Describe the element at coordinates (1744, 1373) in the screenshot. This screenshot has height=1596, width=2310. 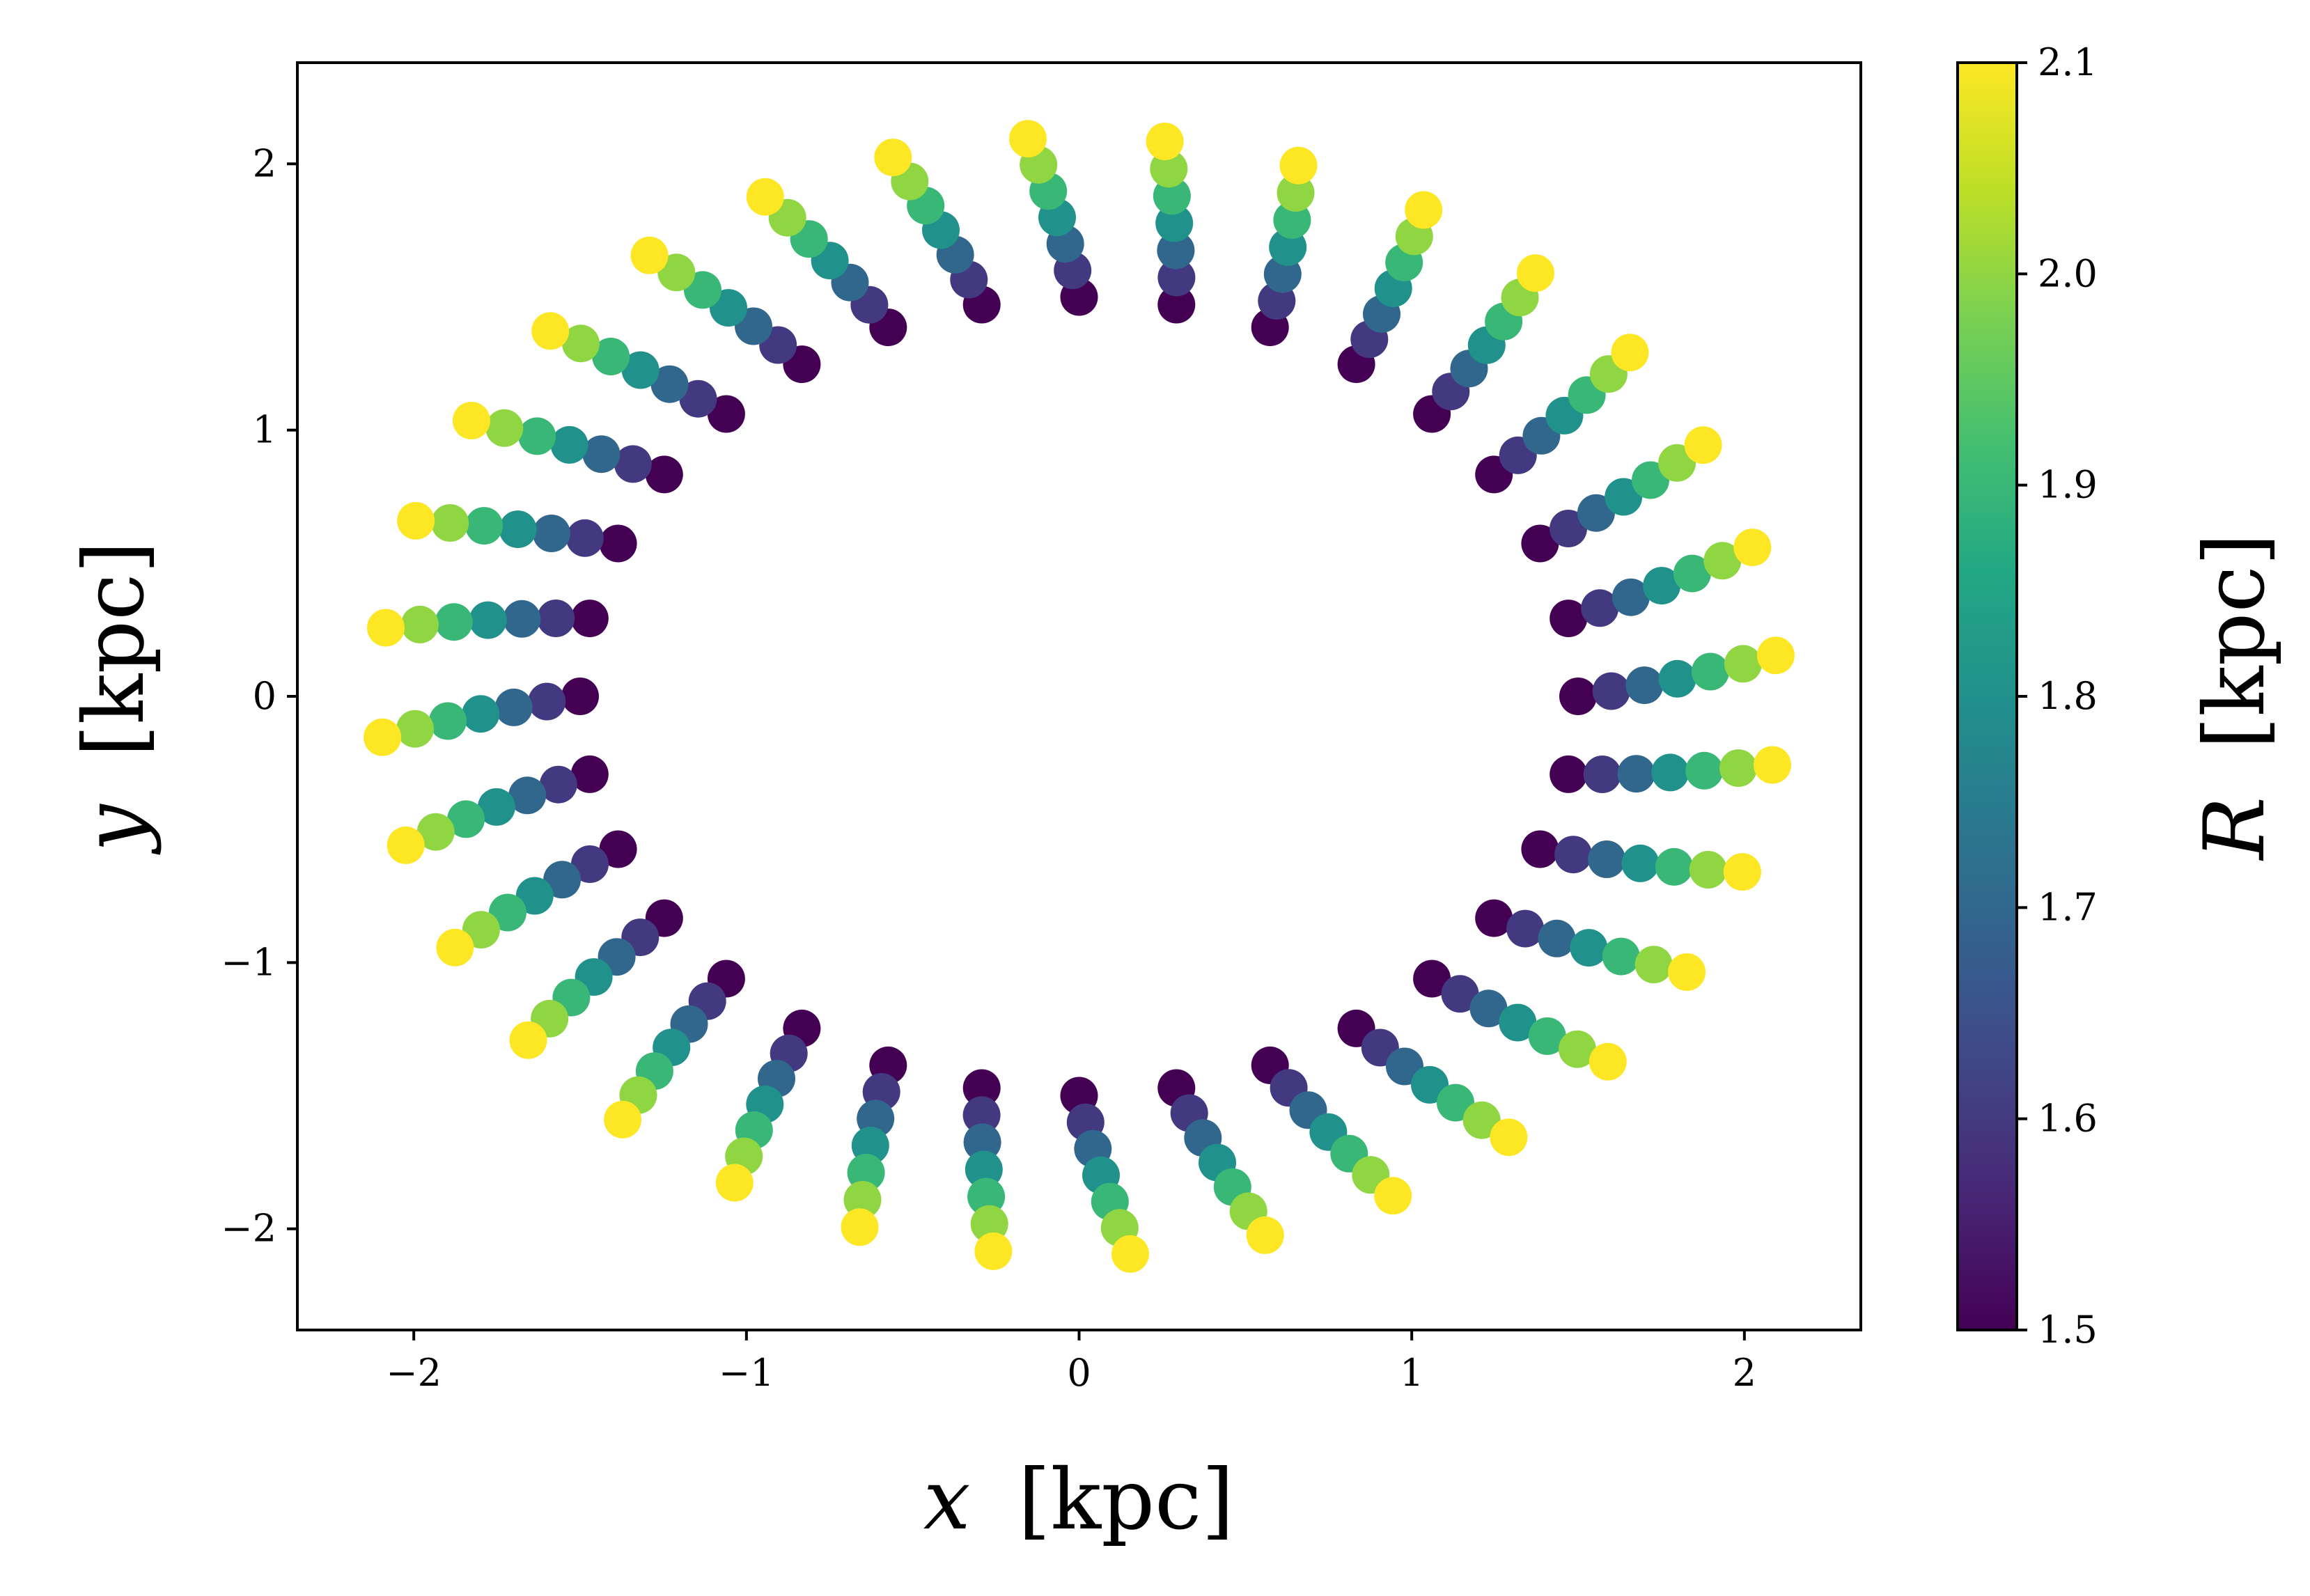
I see `x-tick-label: 2` at that location.